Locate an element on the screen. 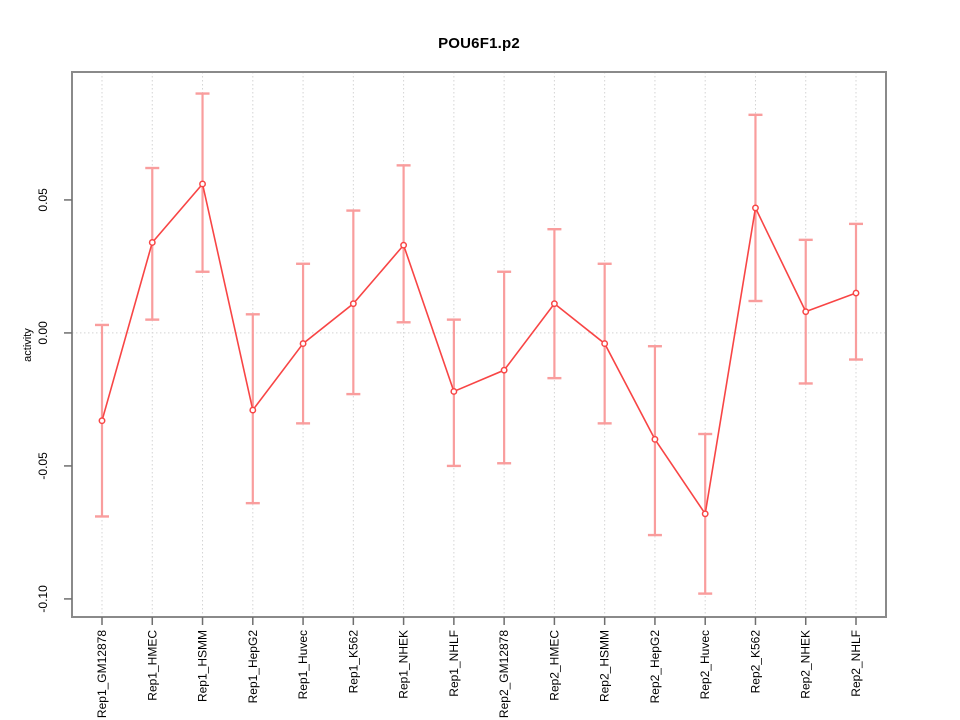  y-tick-label: 0.05 is located at coordinates (43, 200).